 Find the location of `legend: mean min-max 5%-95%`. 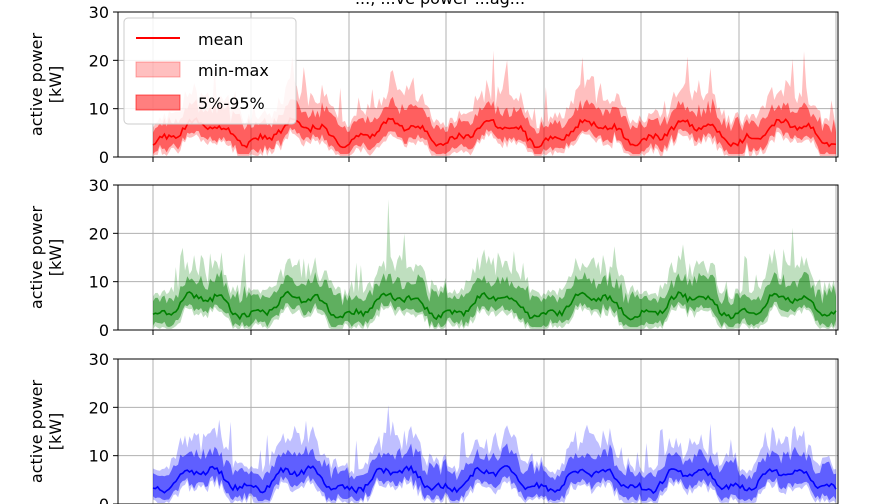

legend: mean min-max 5%-95% is located at coordinates (210, 71).